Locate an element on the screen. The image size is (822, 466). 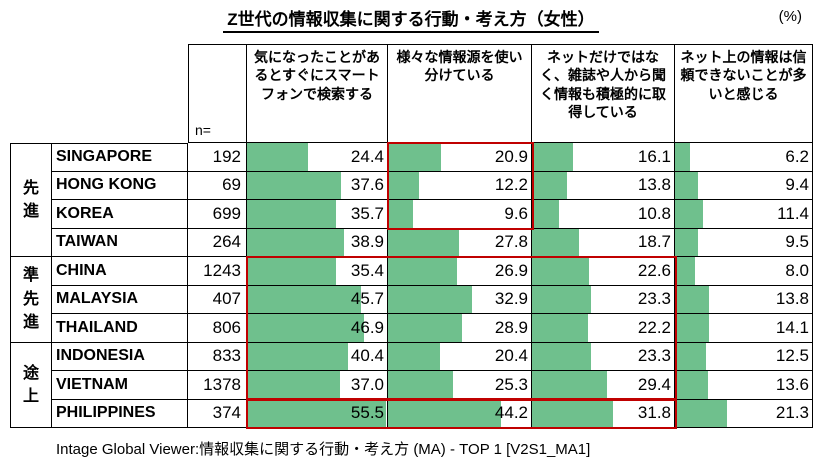
data-cell: 23.3 is located at coordinates (603, 356).